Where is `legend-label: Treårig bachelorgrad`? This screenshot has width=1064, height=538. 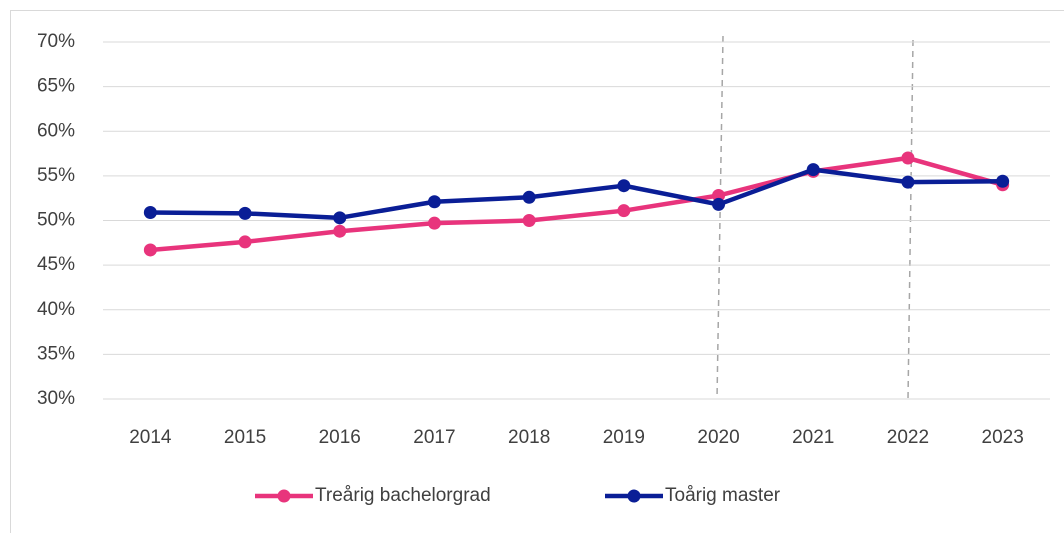 legend-label: Treårig bachelorgrad is located at coordinates (403, 495).